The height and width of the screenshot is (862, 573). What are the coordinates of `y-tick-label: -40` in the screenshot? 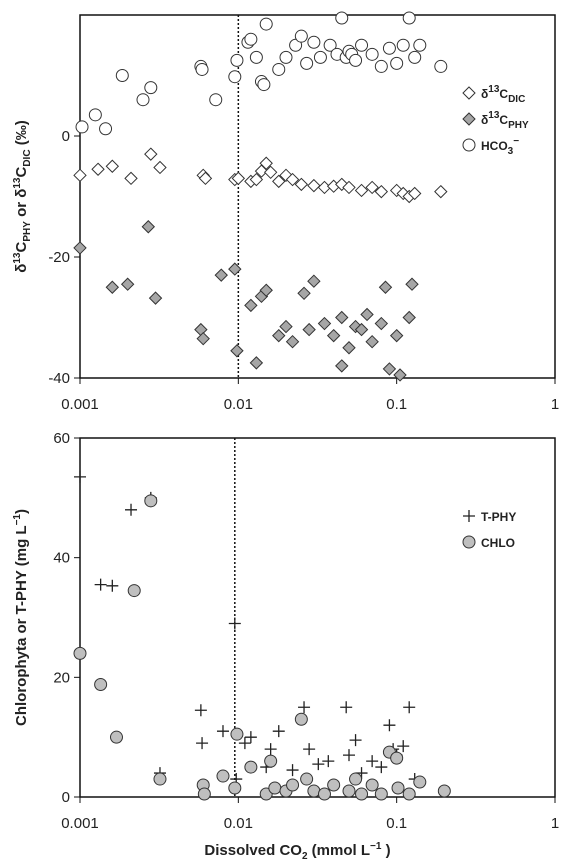 It's located at (59, 378).